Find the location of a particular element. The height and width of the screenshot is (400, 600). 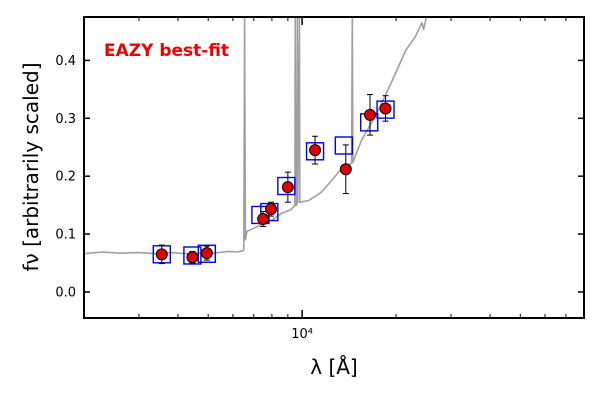

x-tick-labels: 10⁴ is located at coordinates (302, 334).